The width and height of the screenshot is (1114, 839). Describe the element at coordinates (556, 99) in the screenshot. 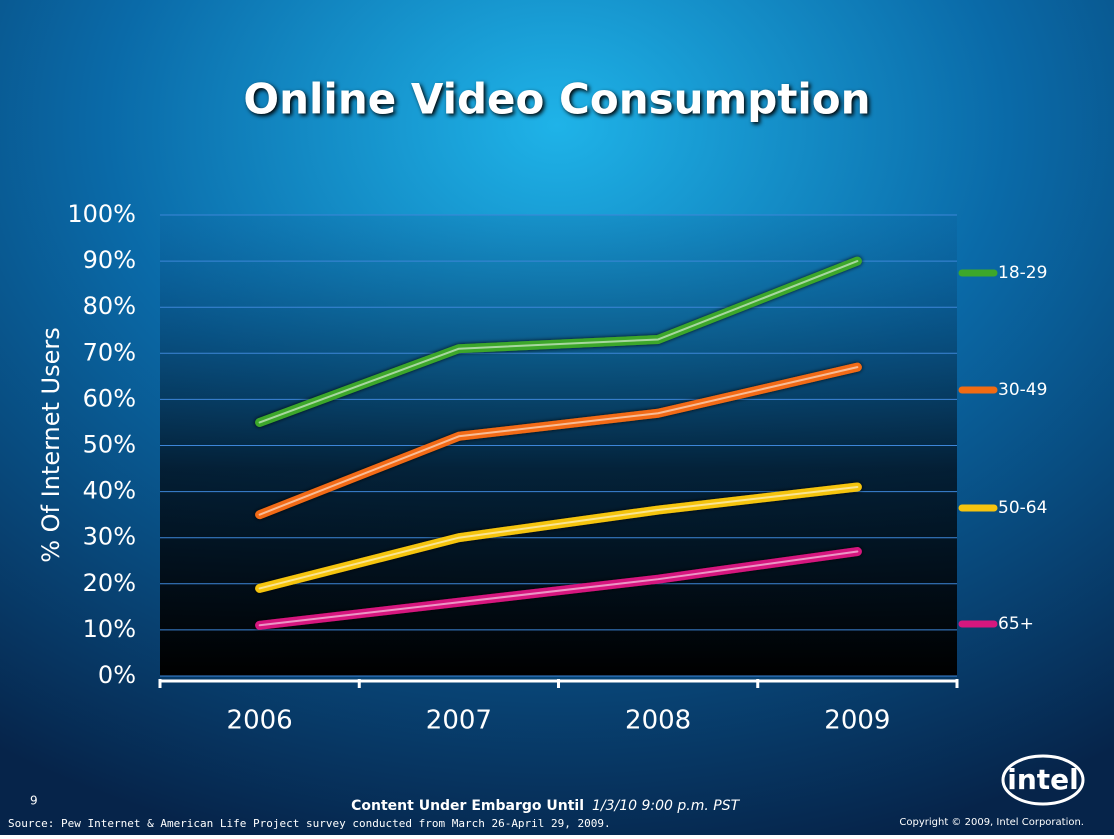

I see `chart-title: Online Video Consumption` at that location.